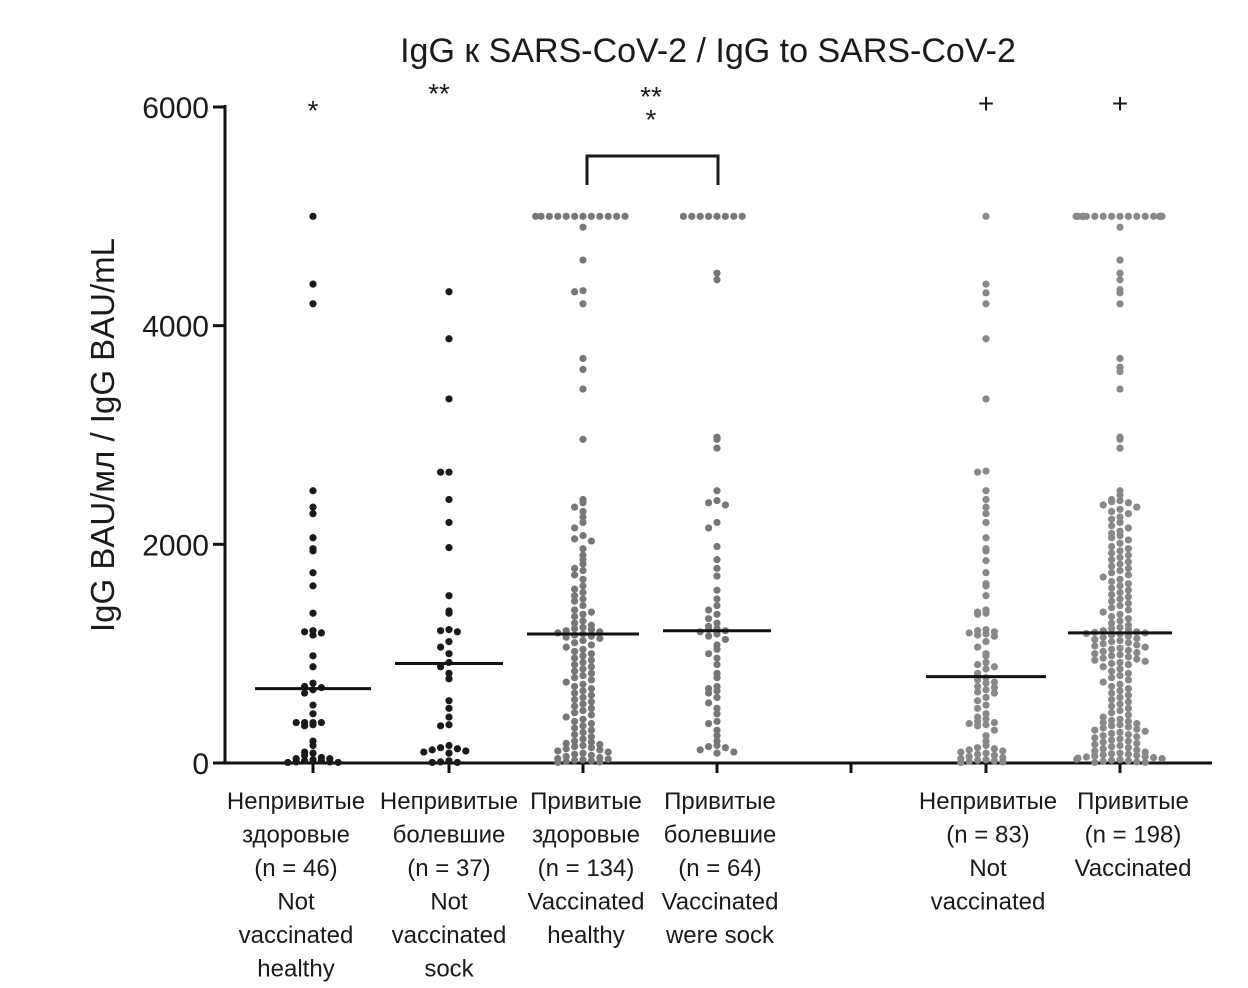 Image resolution: width=1248 pixels, height=988 pixels. I want to click on significance-marker: **, so click(439, 93).